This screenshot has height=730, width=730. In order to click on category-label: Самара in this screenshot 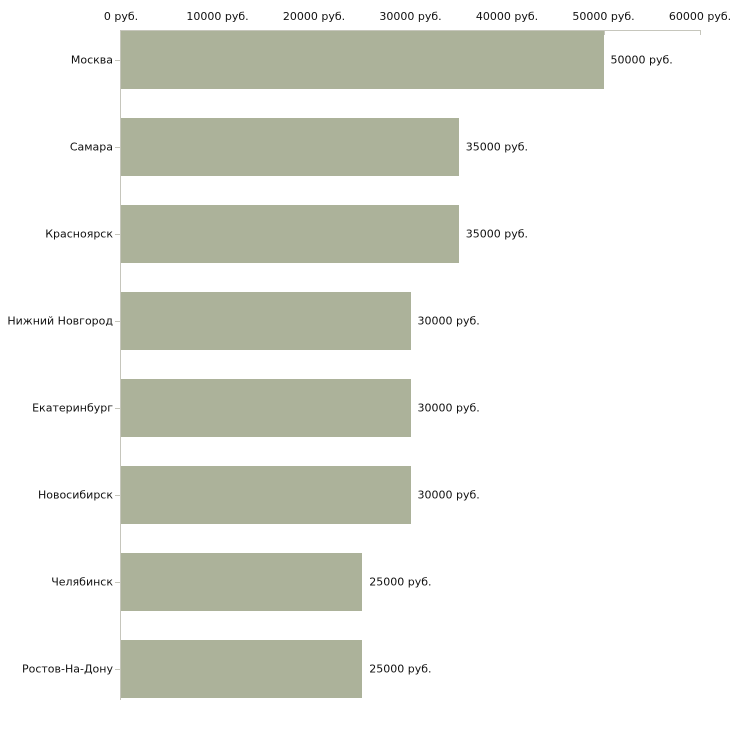, I will do `click(91, 147)`.